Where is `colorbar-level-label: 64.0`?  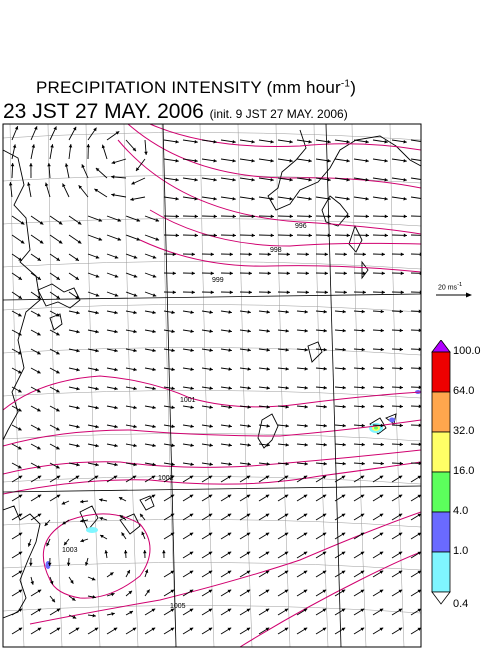 colorbar-level-label: 64.0 is located at coordinates (464, 391).